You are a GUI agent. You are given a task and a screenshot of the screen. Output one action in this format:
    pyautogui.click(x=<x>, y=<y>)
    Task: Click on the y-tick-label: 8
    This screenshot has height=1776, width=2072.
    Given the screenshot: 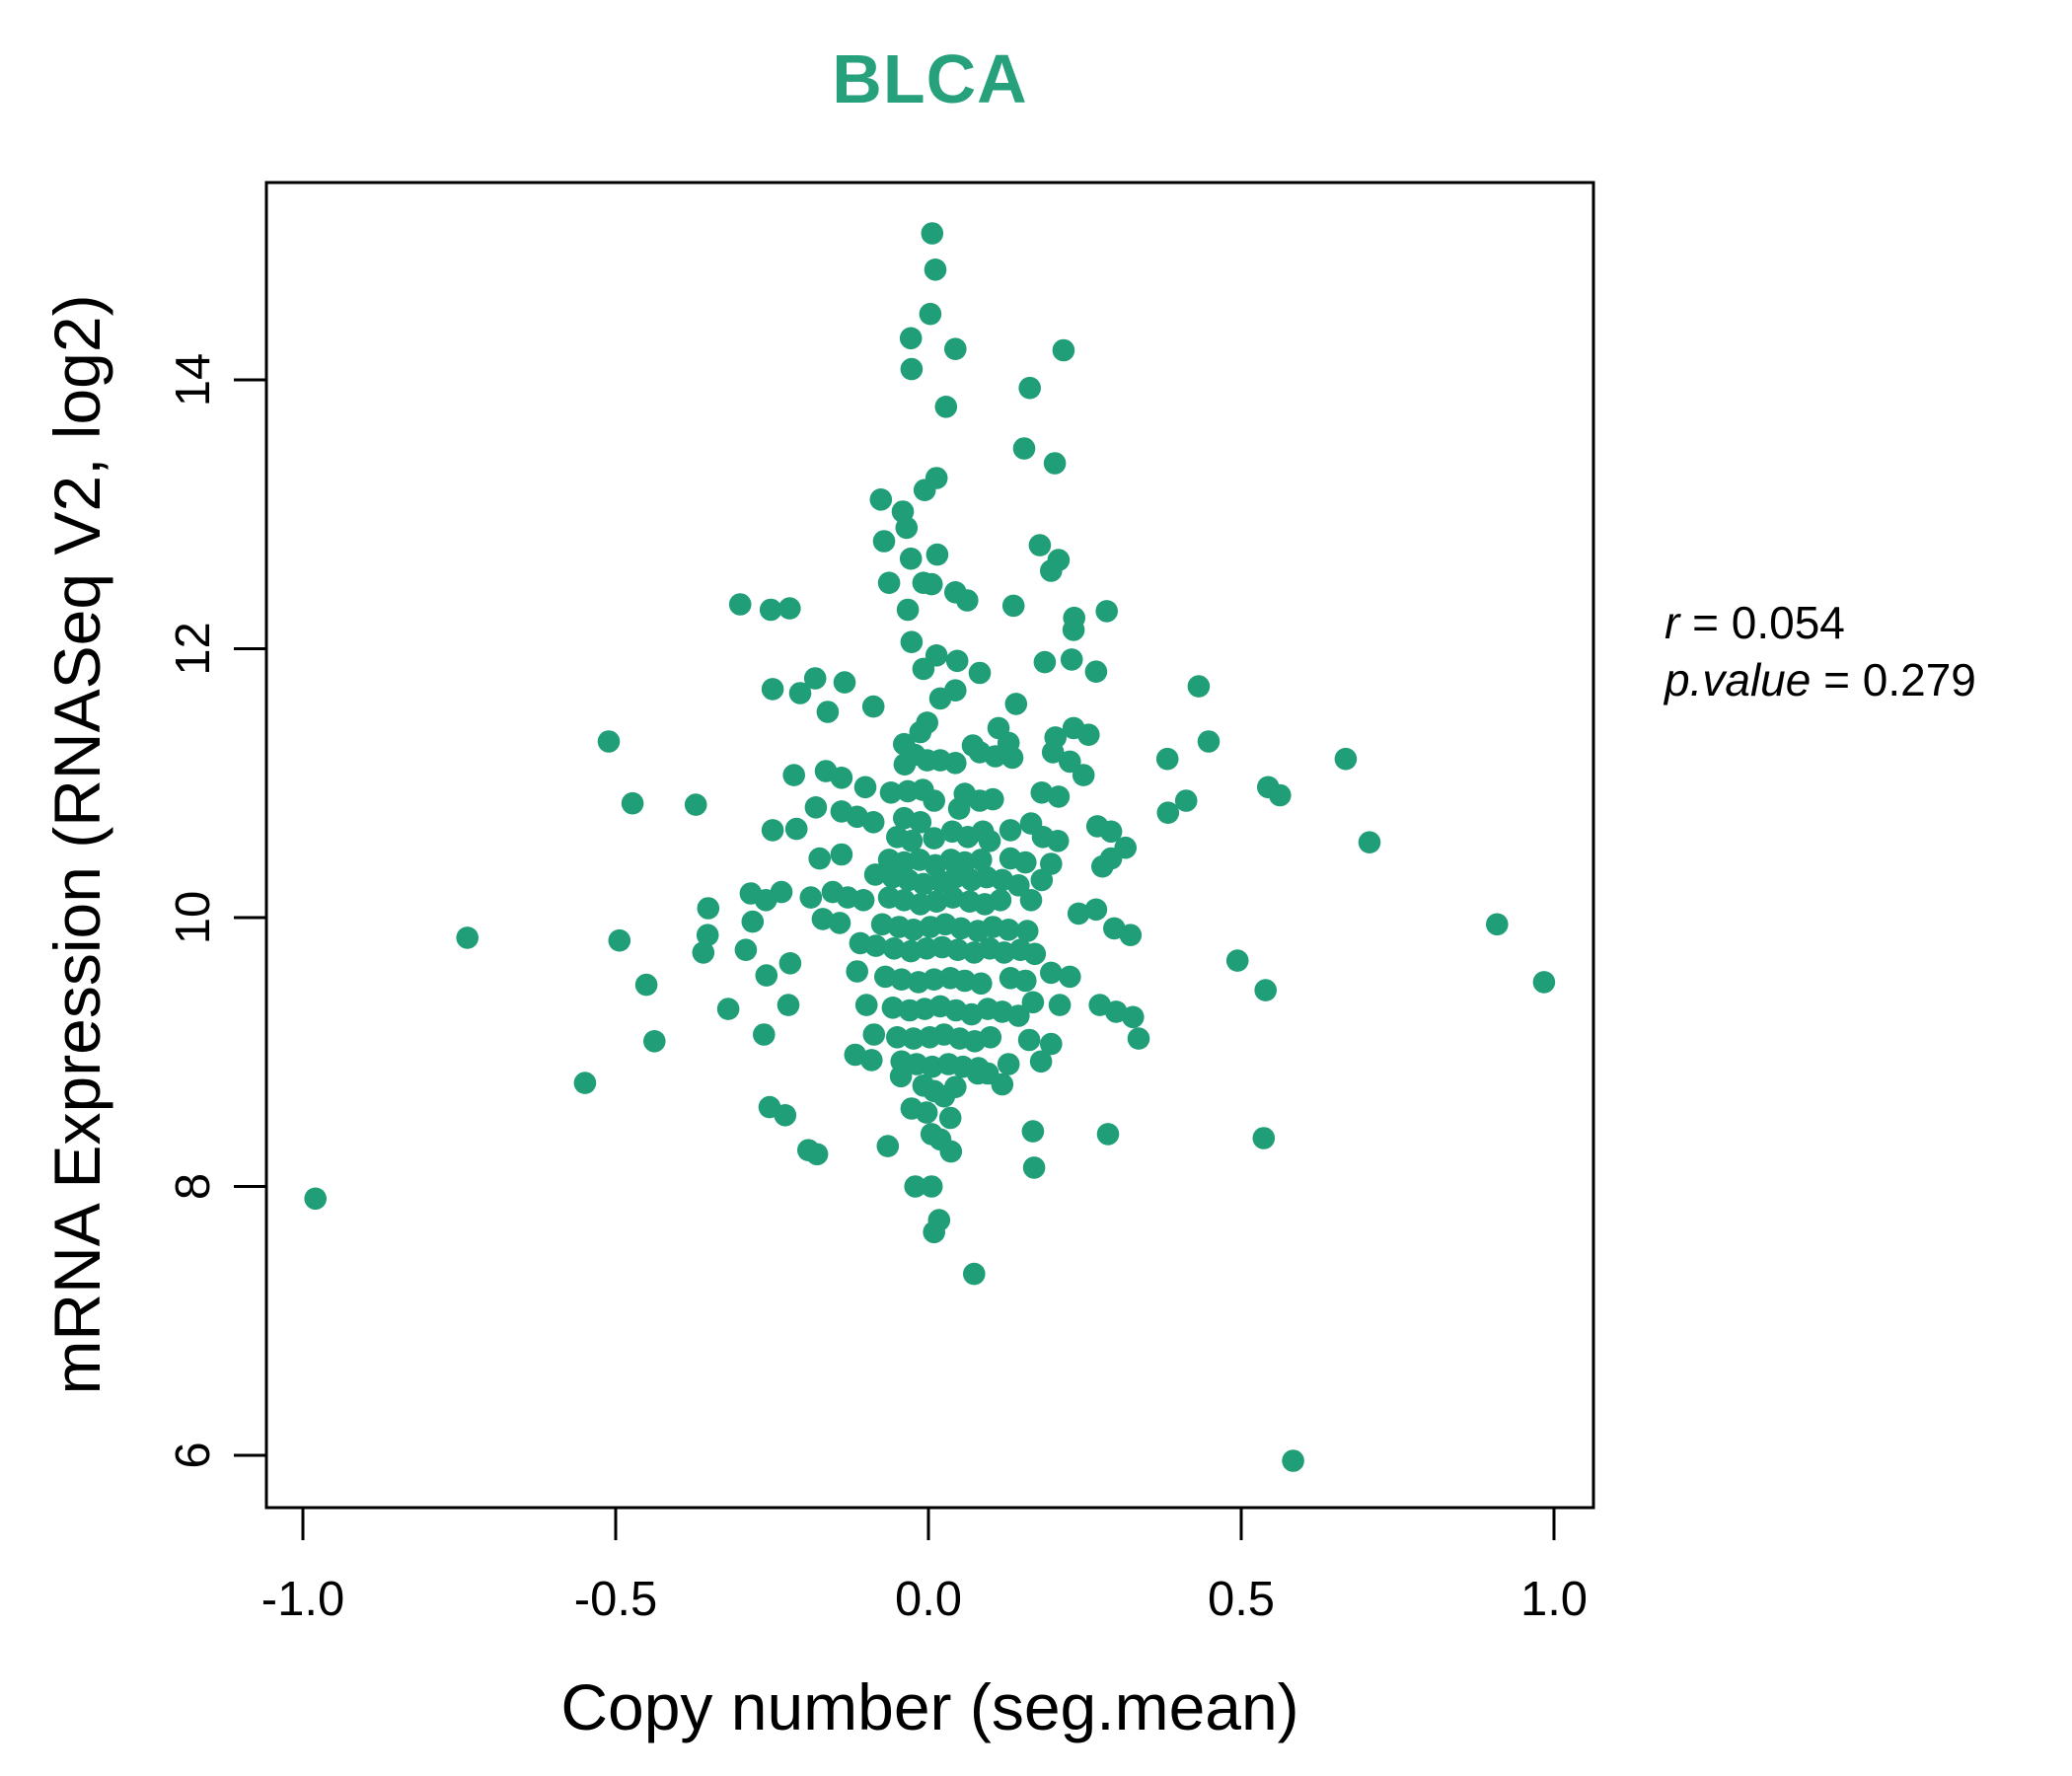 What is the action you would take?
    pyautogui.click(x=193, y=1187)
    